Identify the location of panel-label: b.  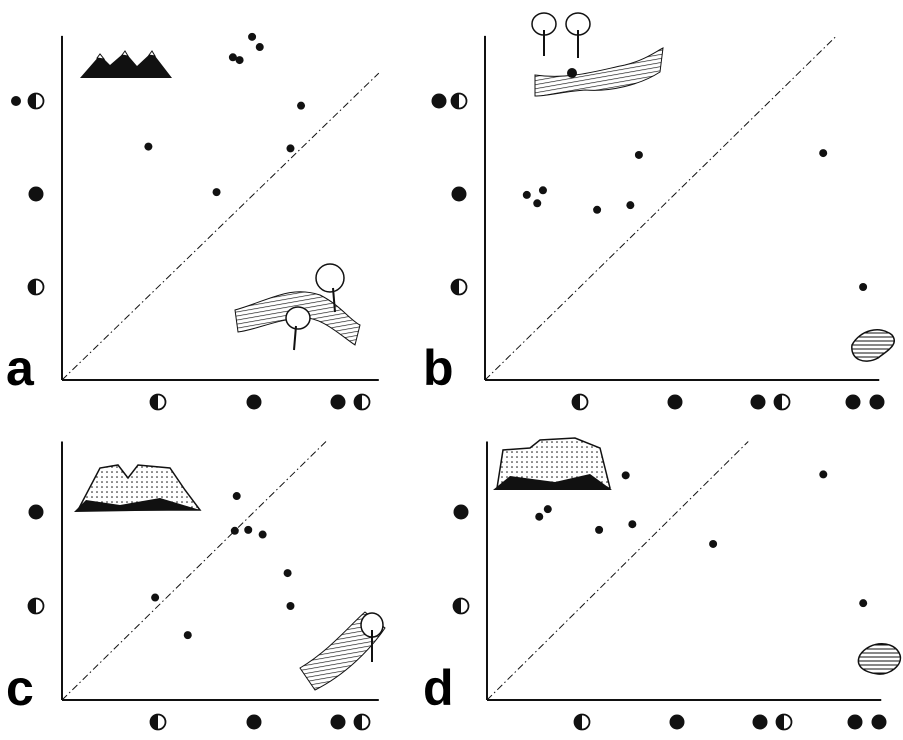
(438, 368).